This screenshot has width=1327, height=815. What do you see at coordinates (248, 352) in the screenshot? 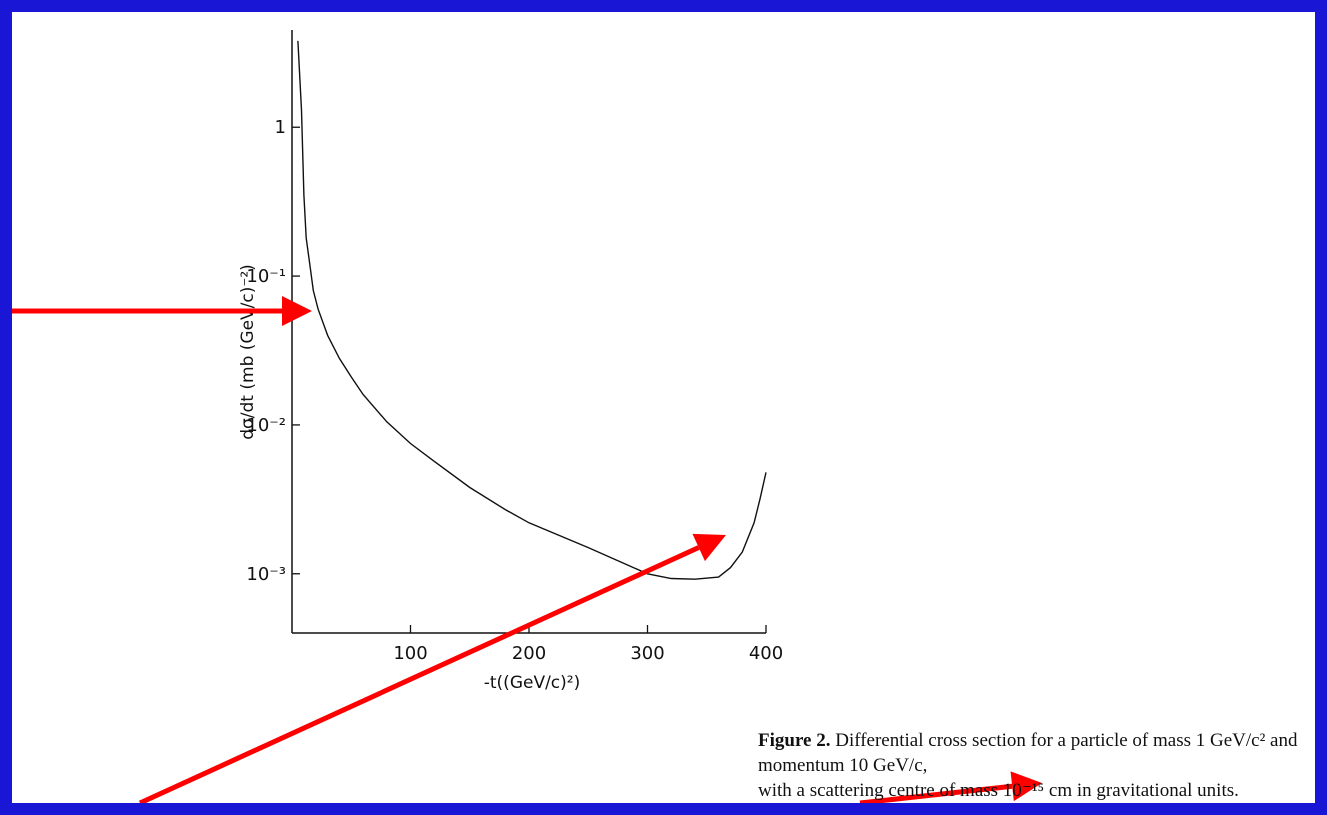
I see `y-axis-label: dσ/dt (mb (GeV/c)⁻²)` at bounding box center [248, 352].